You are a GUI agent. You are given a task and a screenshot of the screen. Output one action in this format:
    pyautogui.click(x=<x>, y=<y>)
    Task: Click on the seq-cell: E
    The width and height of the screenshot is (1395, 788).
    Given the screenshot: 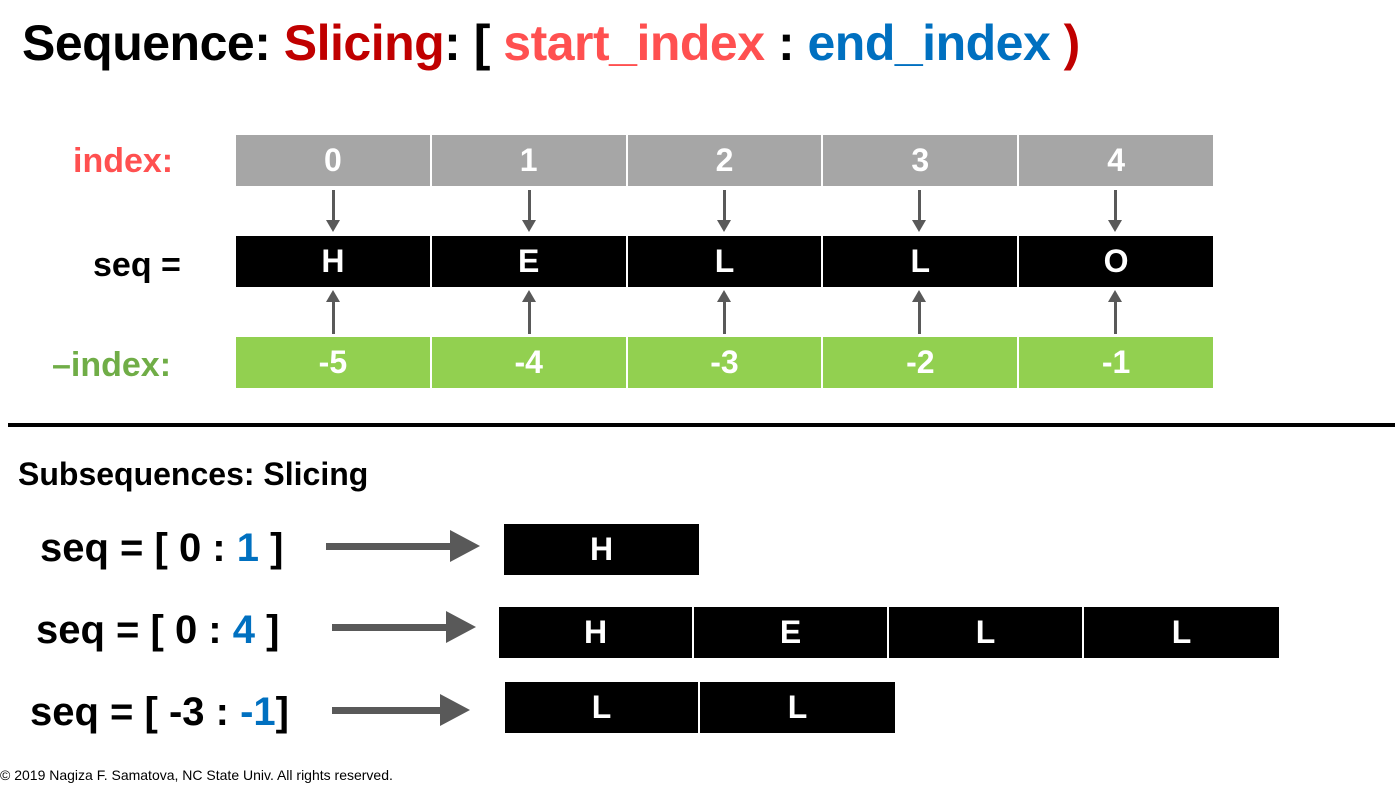 What is the action you would take?
    pyautogui.click(x=530, y=261)
    